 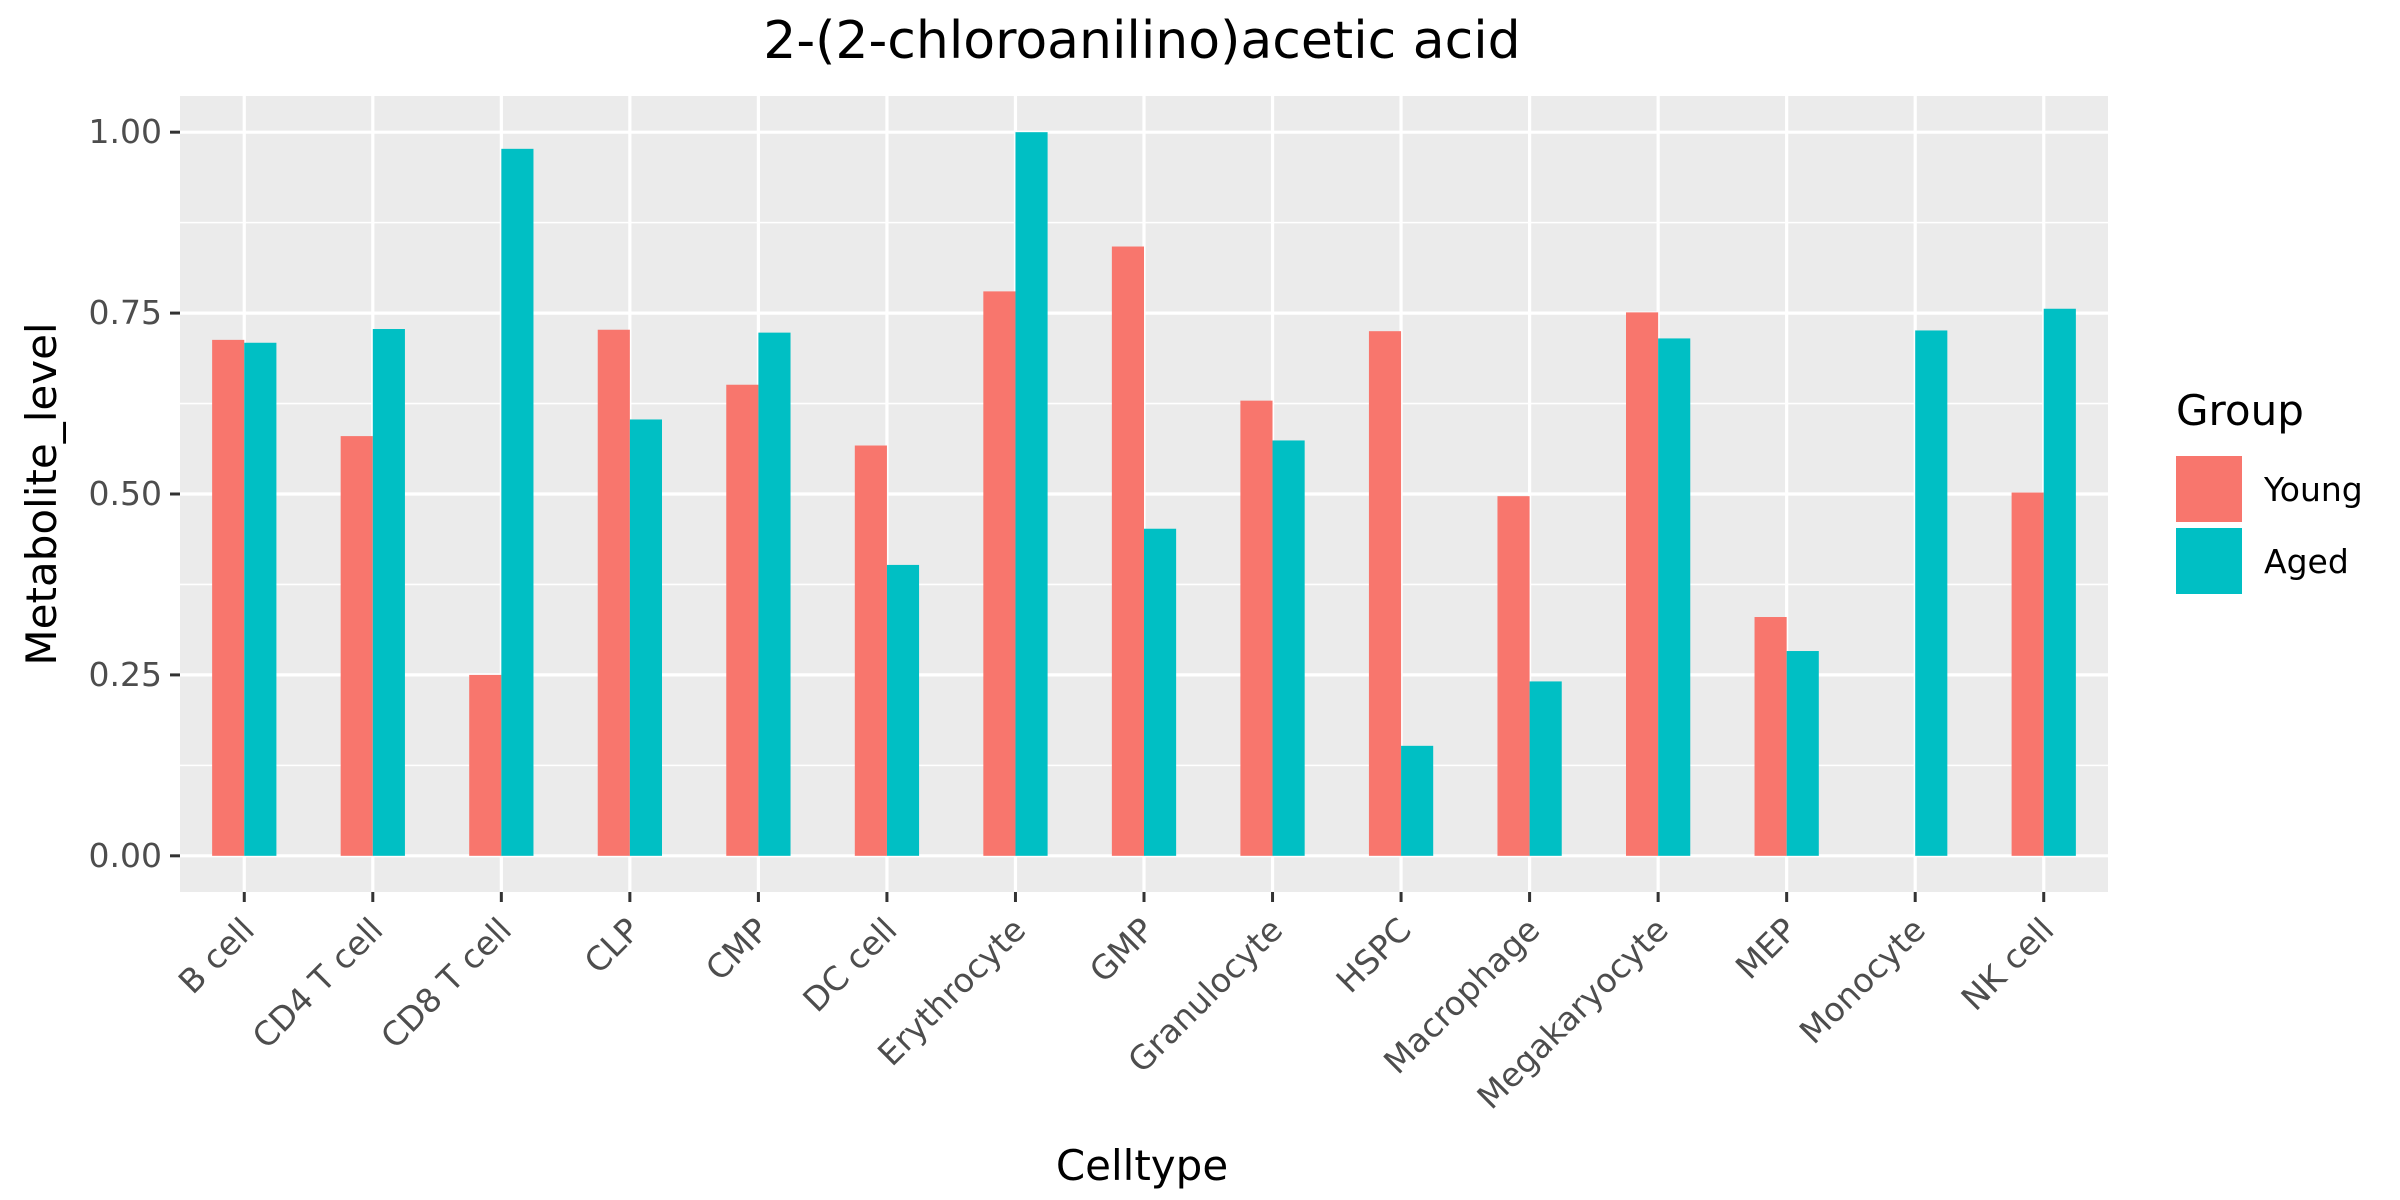 I want to click on y-tick-label: 0.25, so click(x=125, y=674).